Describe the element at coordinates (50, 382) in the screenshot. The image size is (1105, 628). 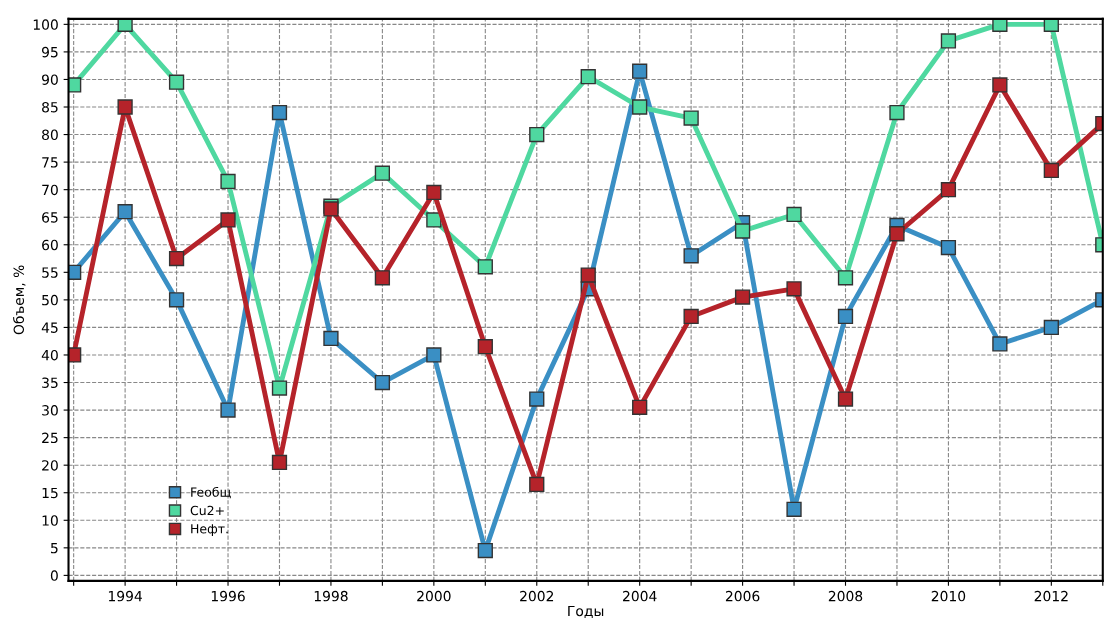
I see `y-tick-label: 35` at that location.